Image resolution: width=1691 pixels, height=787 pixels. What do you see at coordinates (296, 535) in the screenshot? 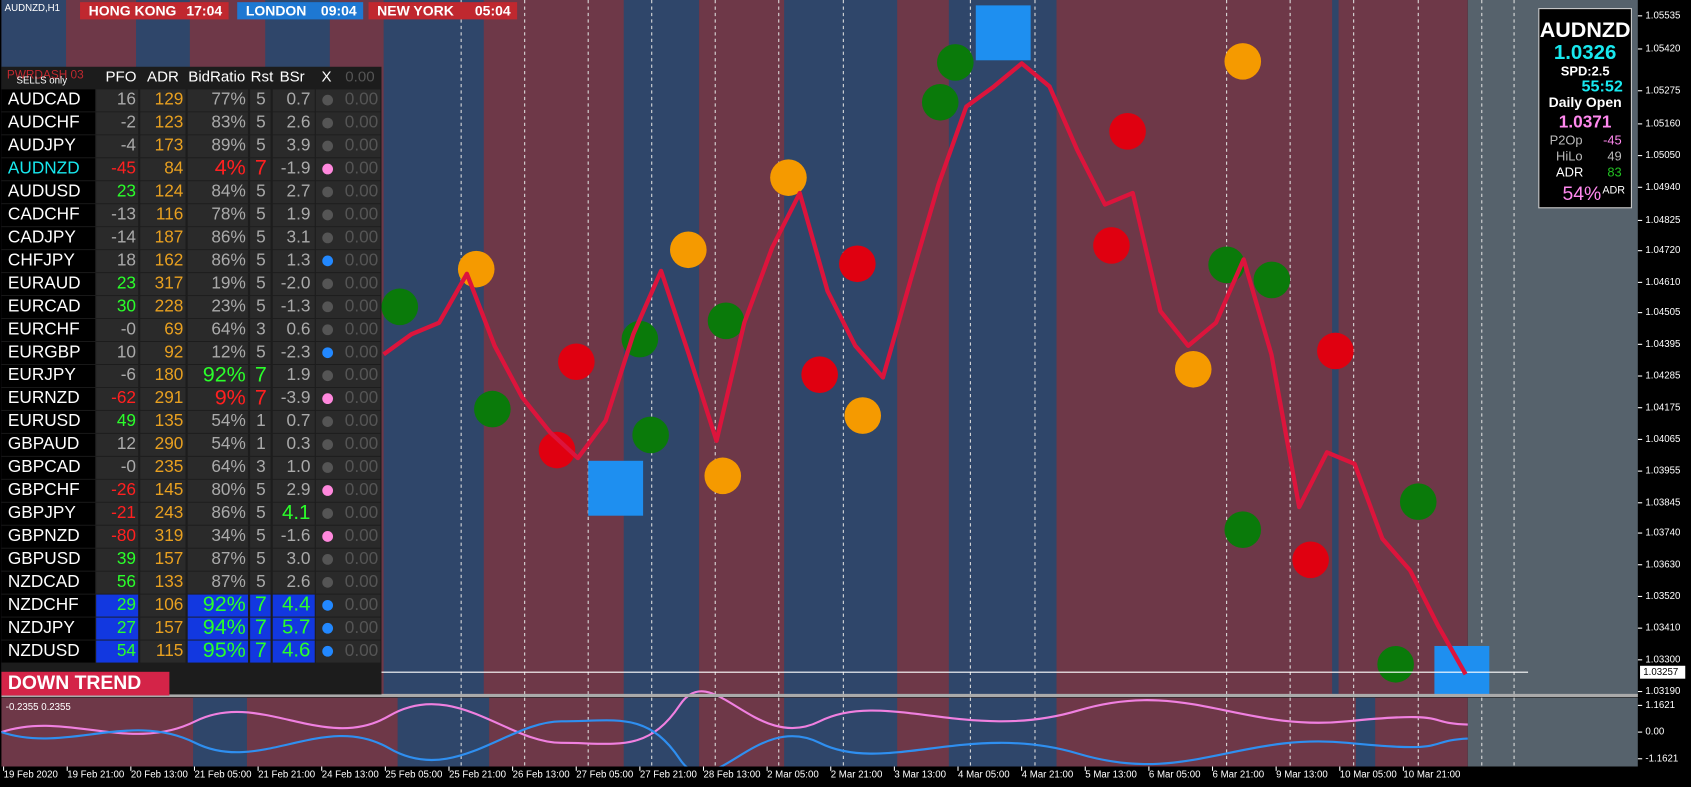
I see `bsr: -1.6` at bounding box center [296, 535].